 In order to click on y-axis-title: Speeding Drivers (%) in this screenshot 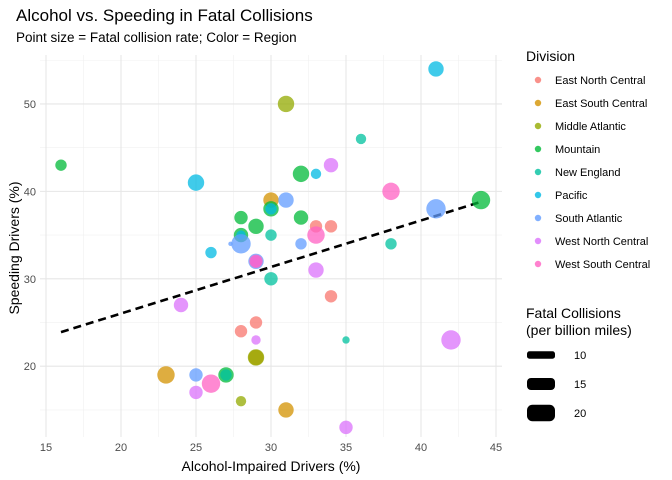, I will do `click(14, 247)`.